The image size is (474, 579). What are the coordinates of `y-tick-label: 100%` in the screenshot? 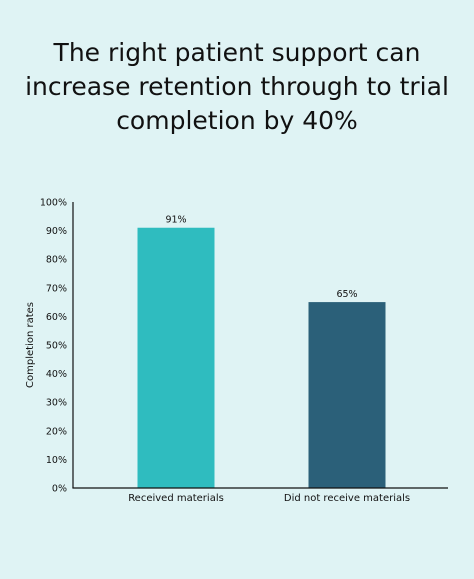 It's located at (53, 203).